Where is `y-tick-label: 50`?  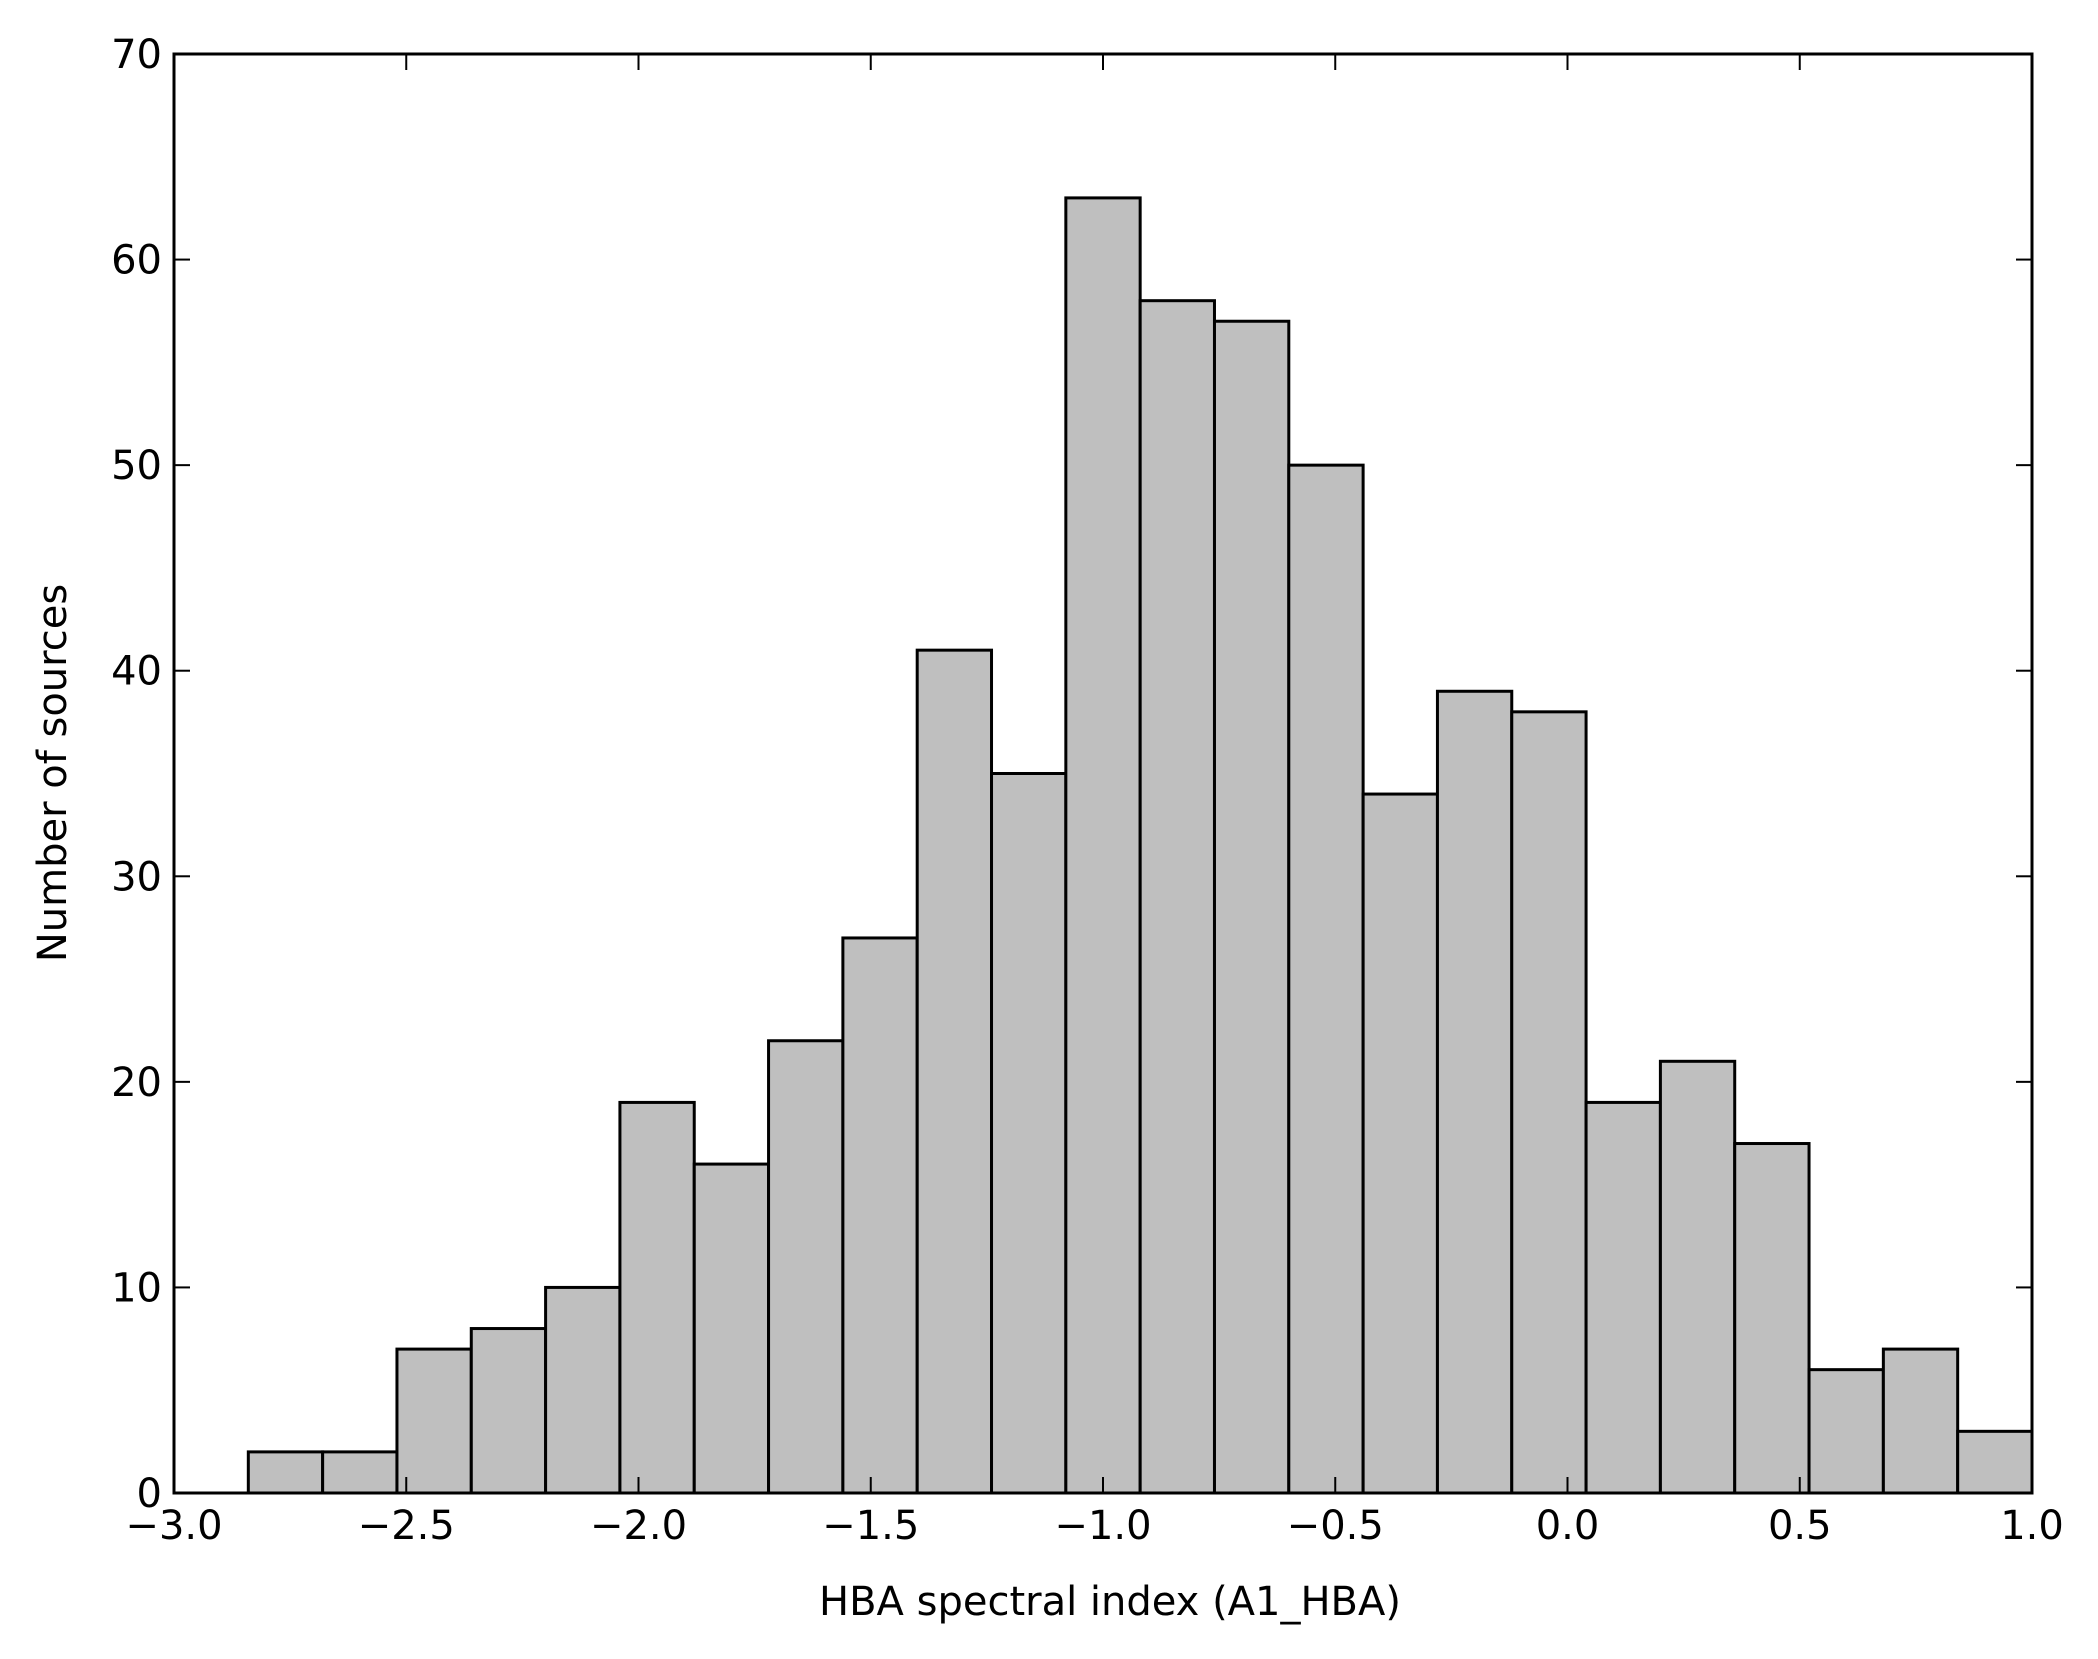
y-tick-label: 50 is located at coordinates (136, 466).